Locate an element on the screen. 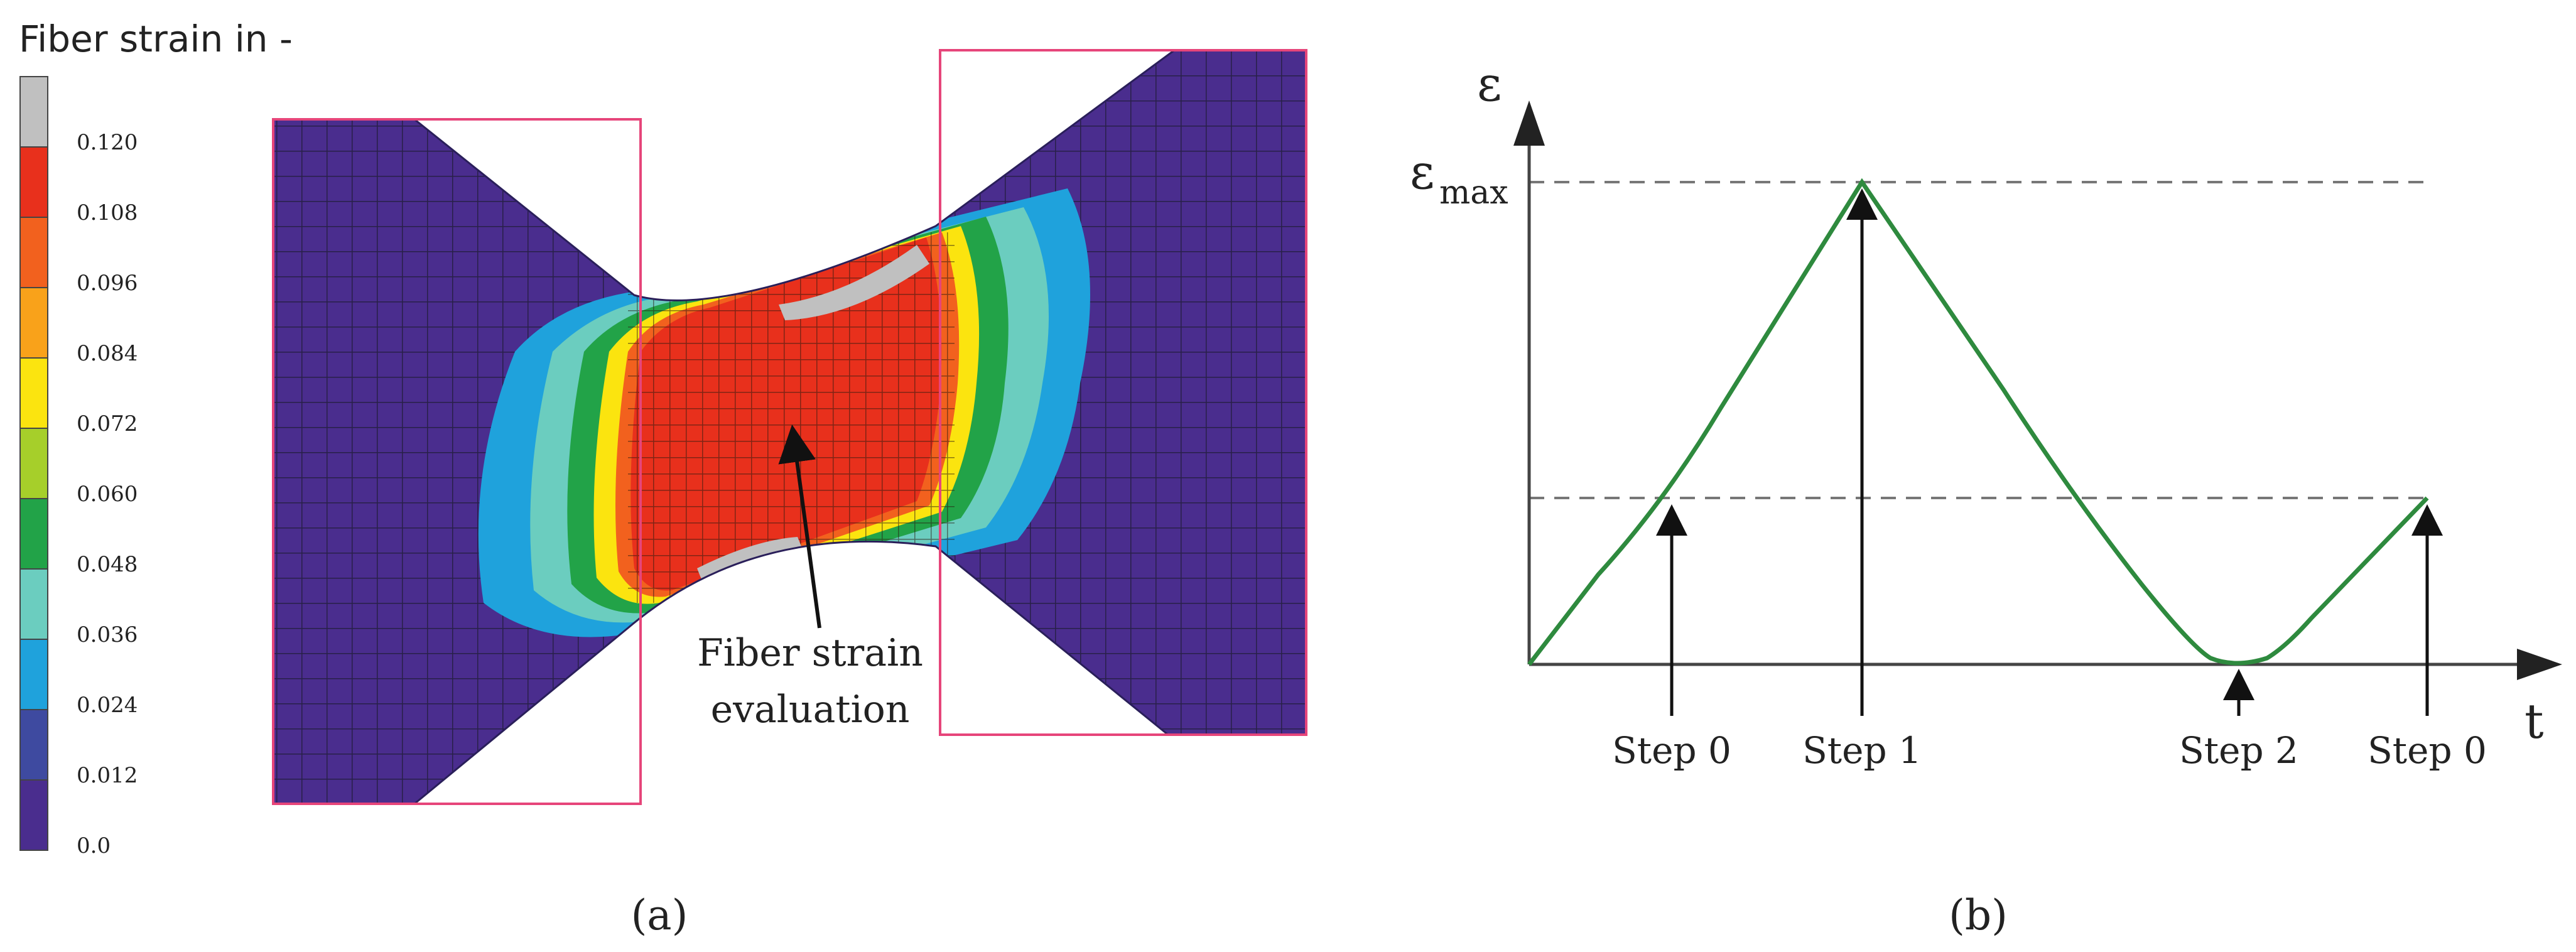 The image size is (2576, 952). step-label-1: Step 1 is located at coordinates (1862, 750).